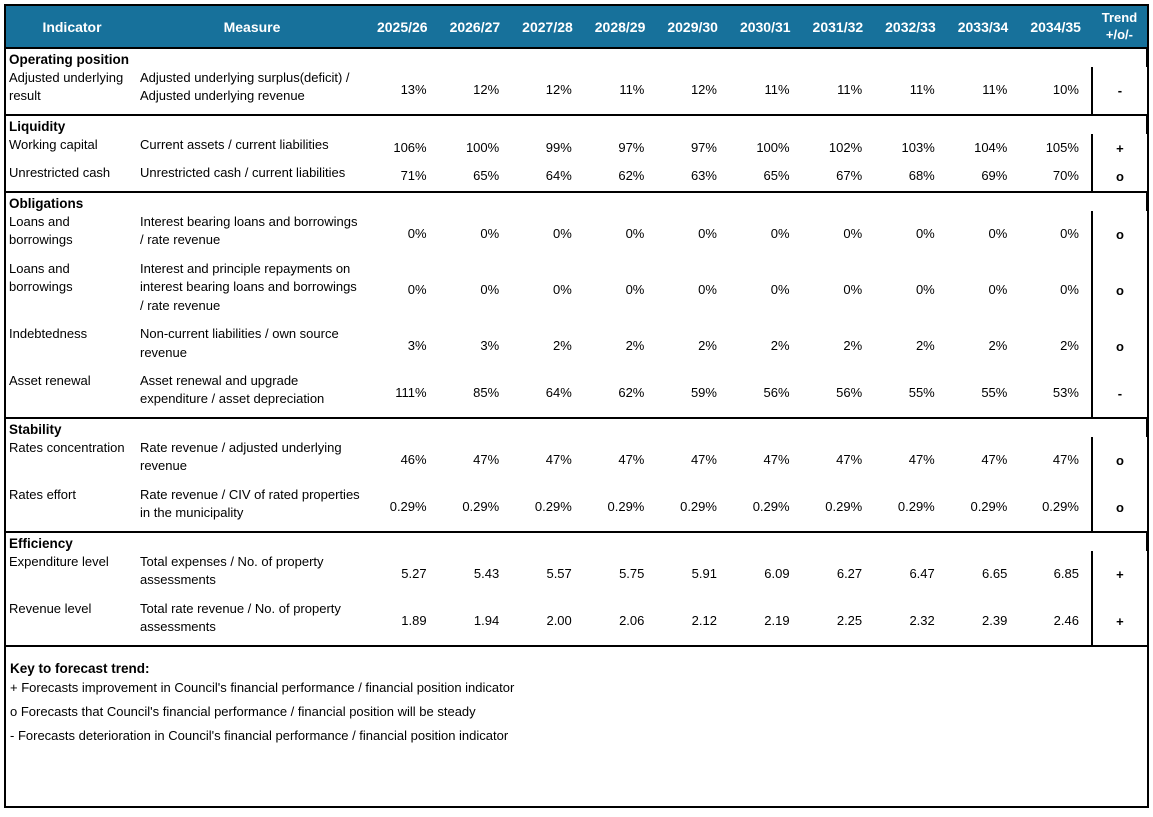 The image size is (1153, 817). What do you see at coordinates (243, 173) in the screenshot?
I see `measure-cell: Unrestricted cash / current liabilities` at bounding box center [243, 173].